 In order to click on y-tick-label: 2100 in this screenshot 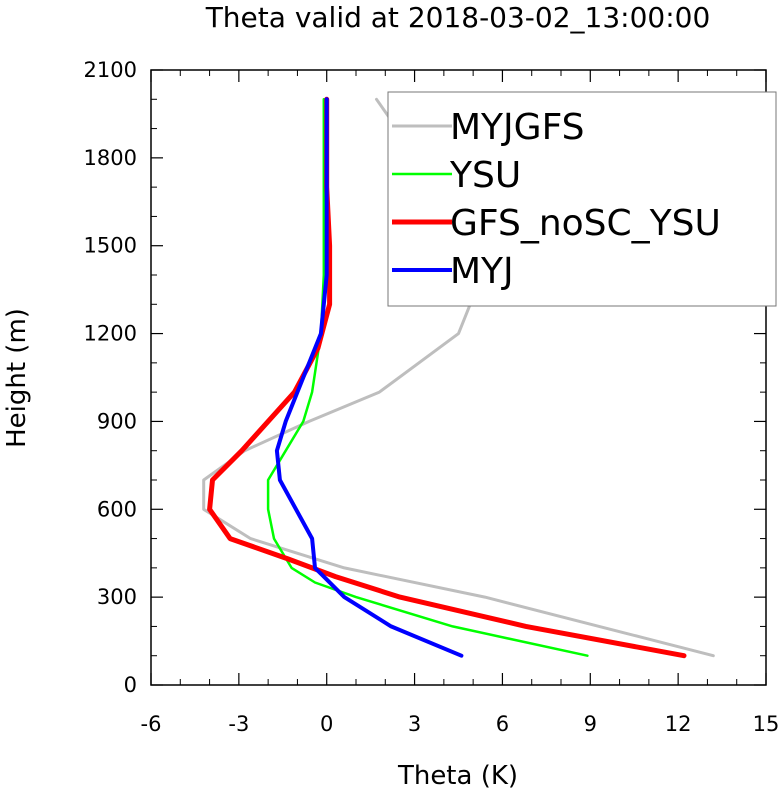, I will do `click(110, 70)`.